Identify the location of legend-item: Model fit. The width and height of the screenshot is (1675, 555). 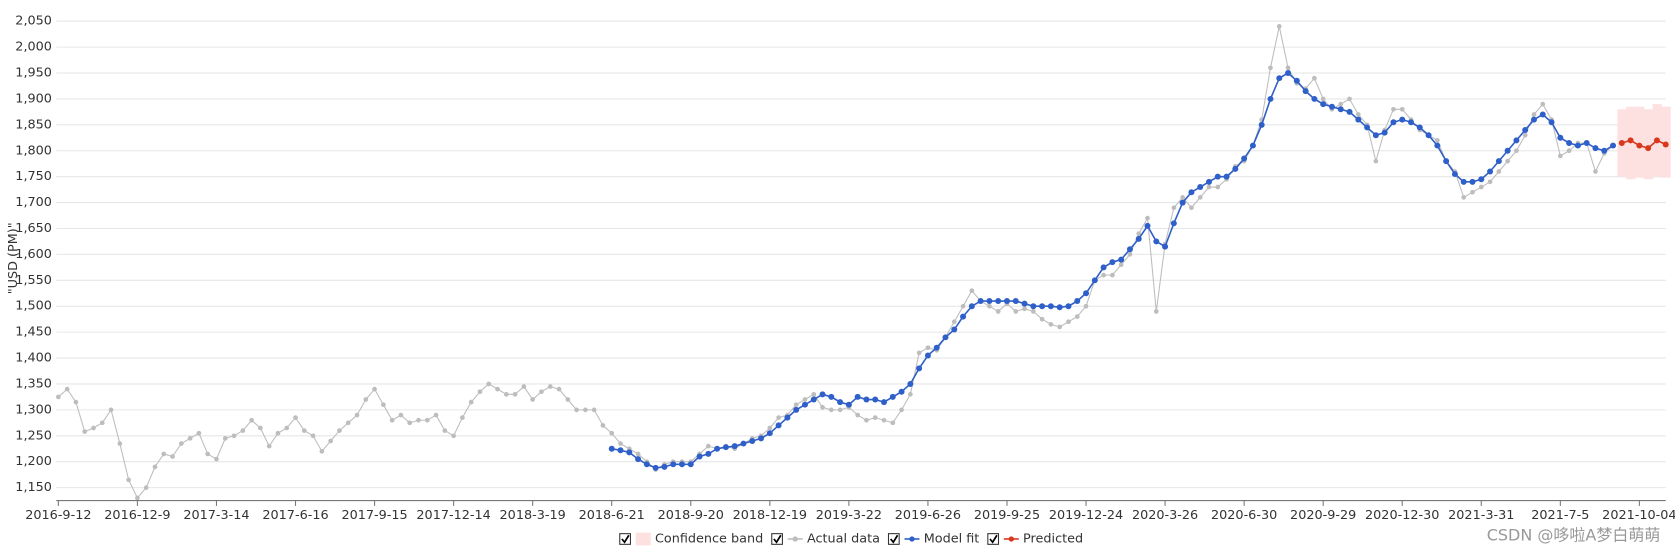
(933, 538).